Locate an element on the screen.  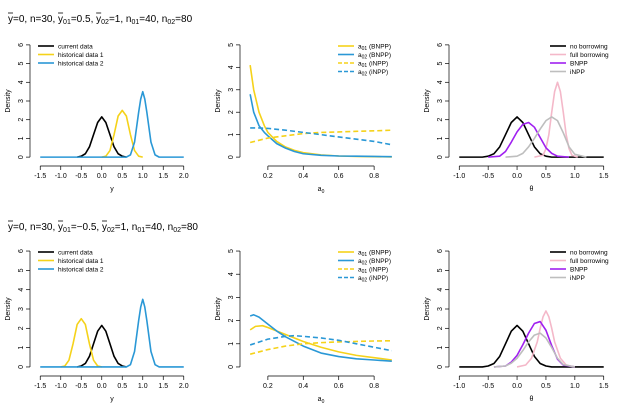
x-axis-label: y is located at coordinates (112, 399).